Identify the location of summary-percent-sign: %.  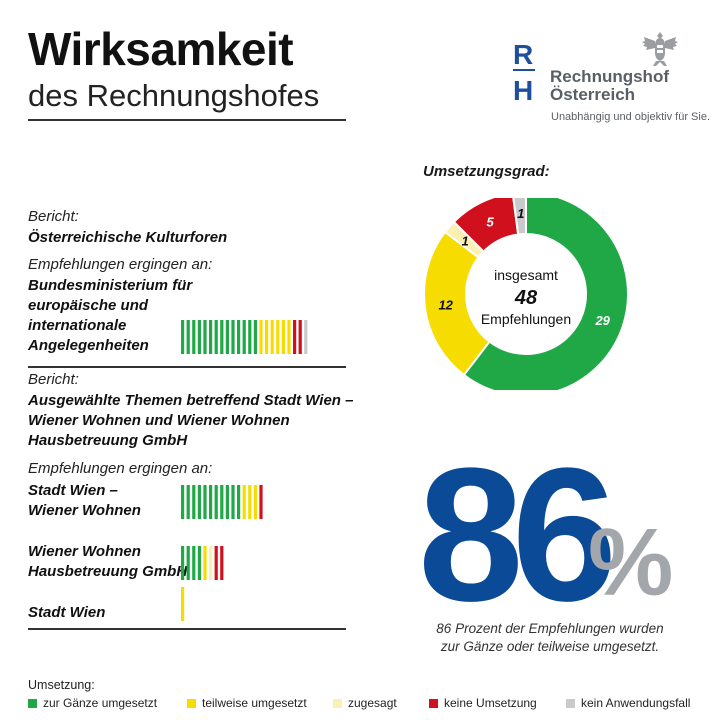
(631, 562).